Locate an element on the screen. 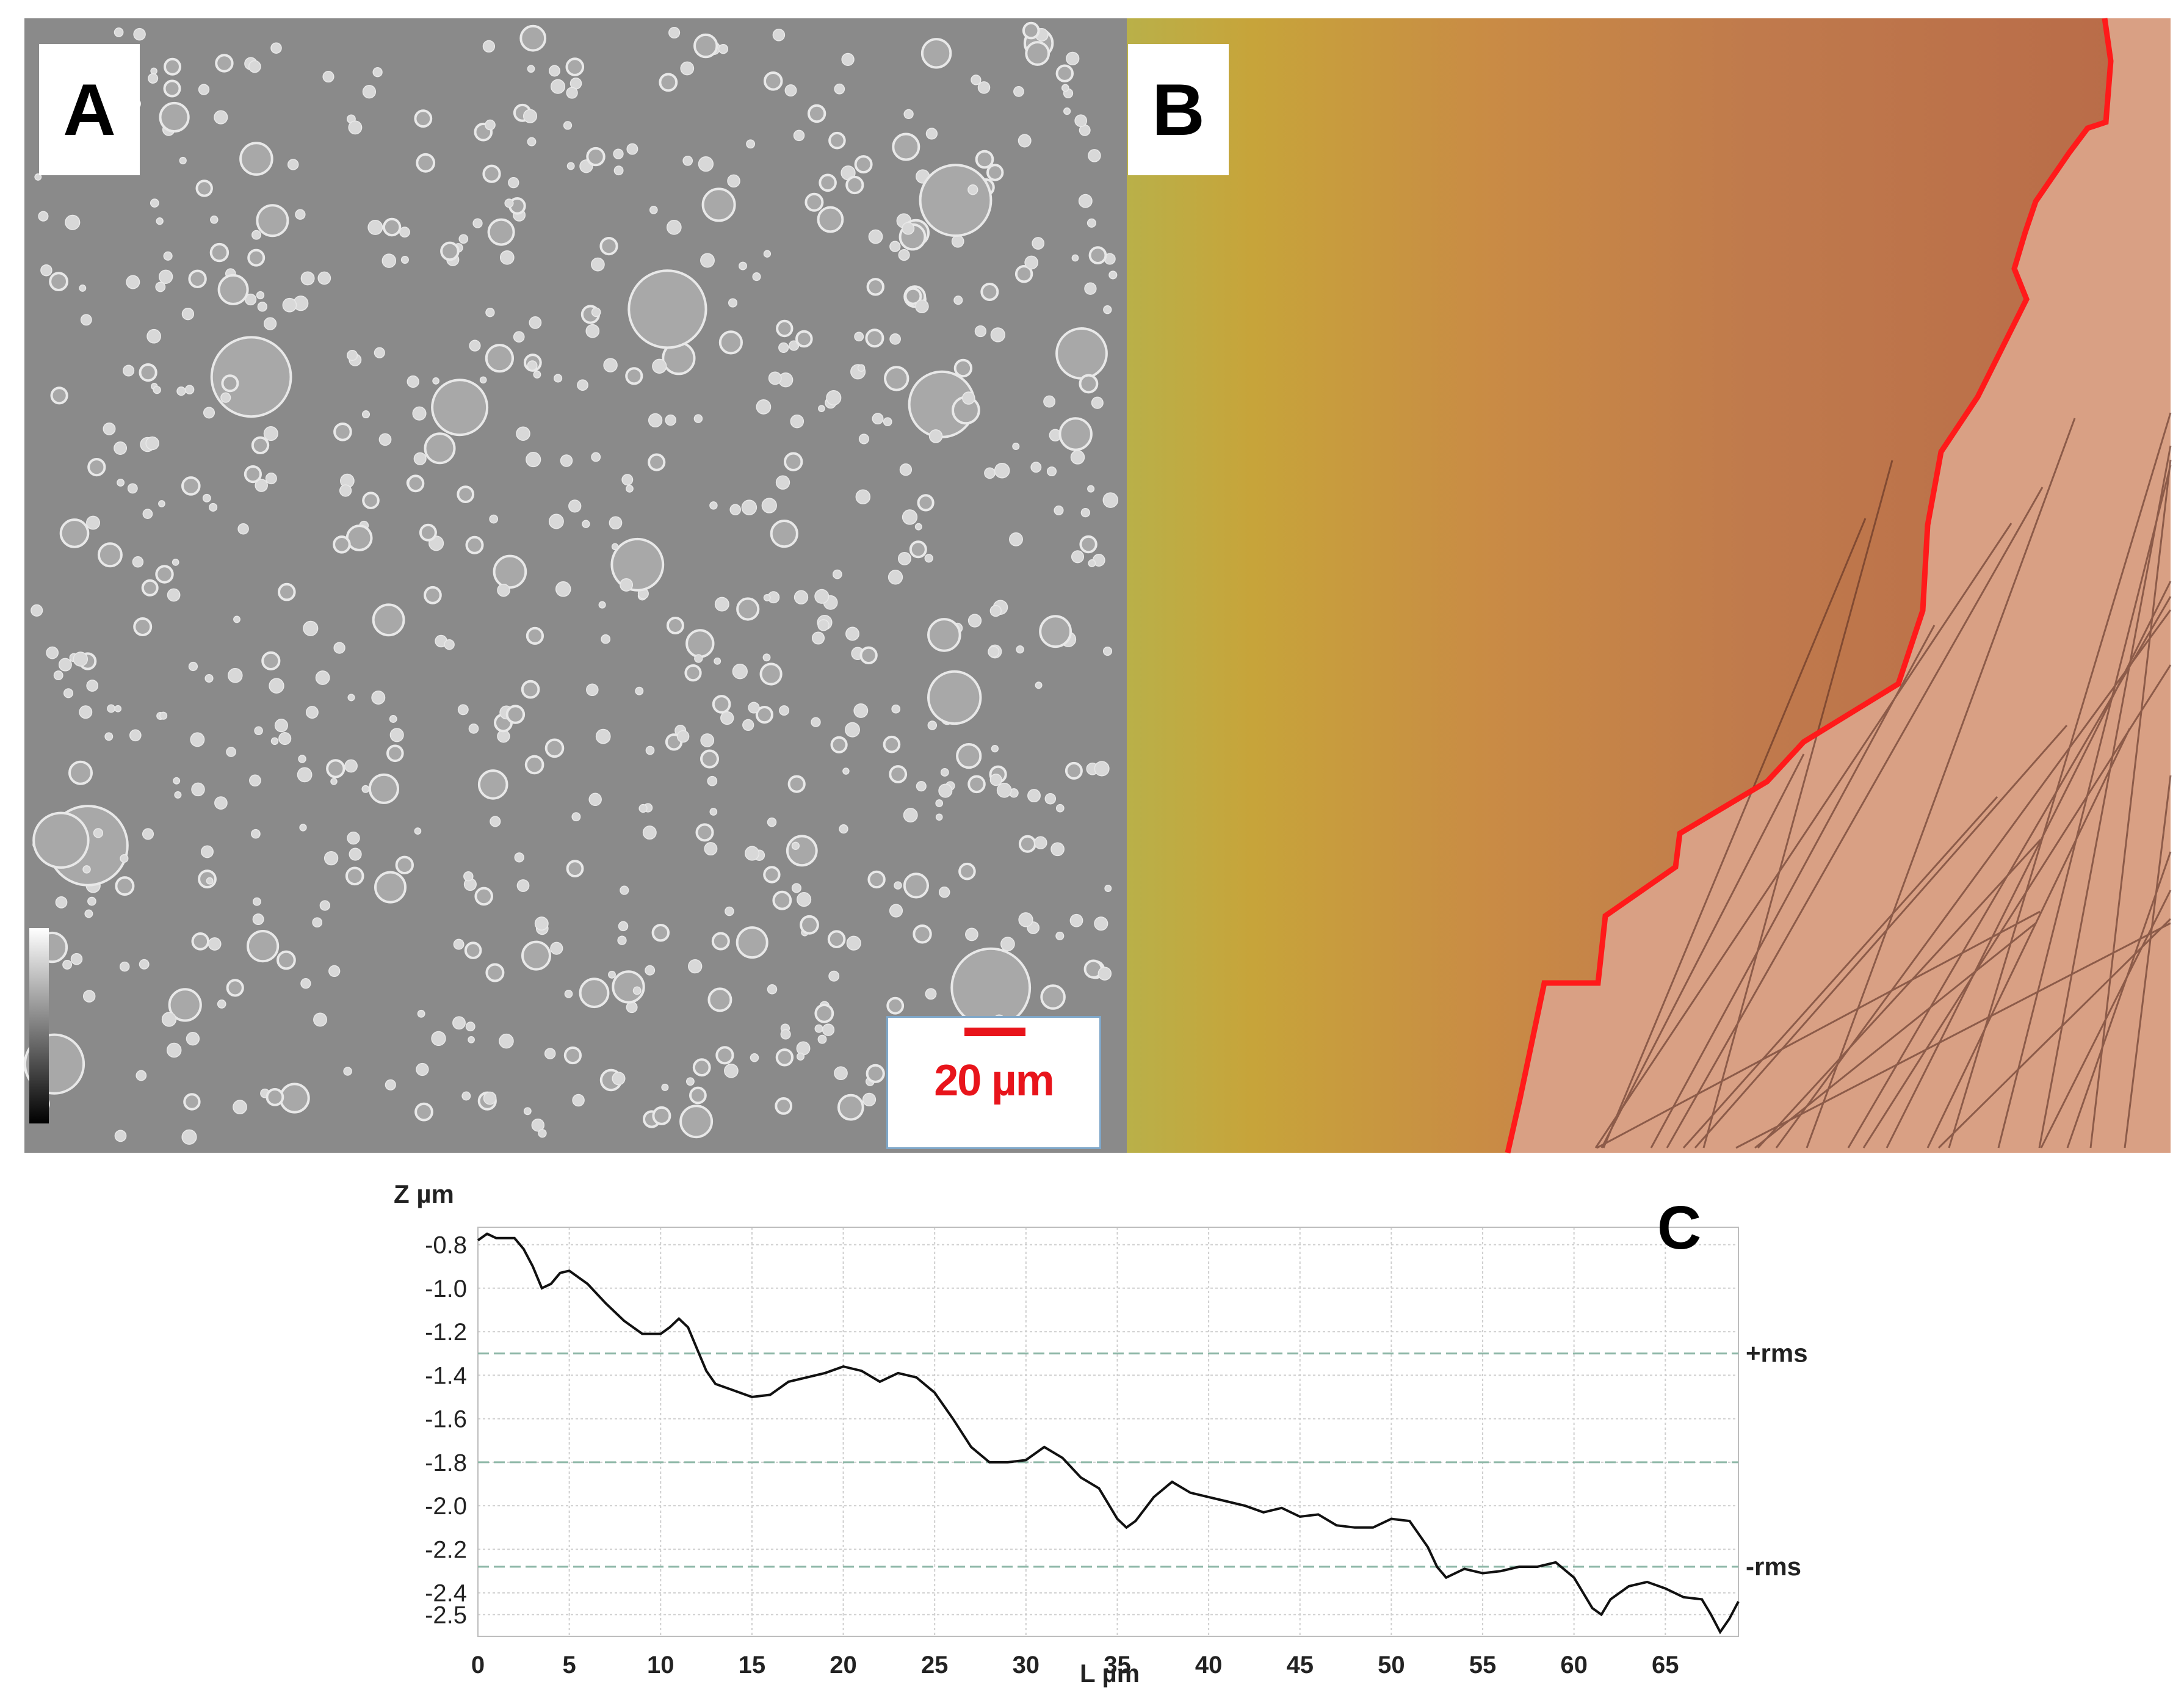  x-tick-label: 20 is located at coordinates (843, 1665).